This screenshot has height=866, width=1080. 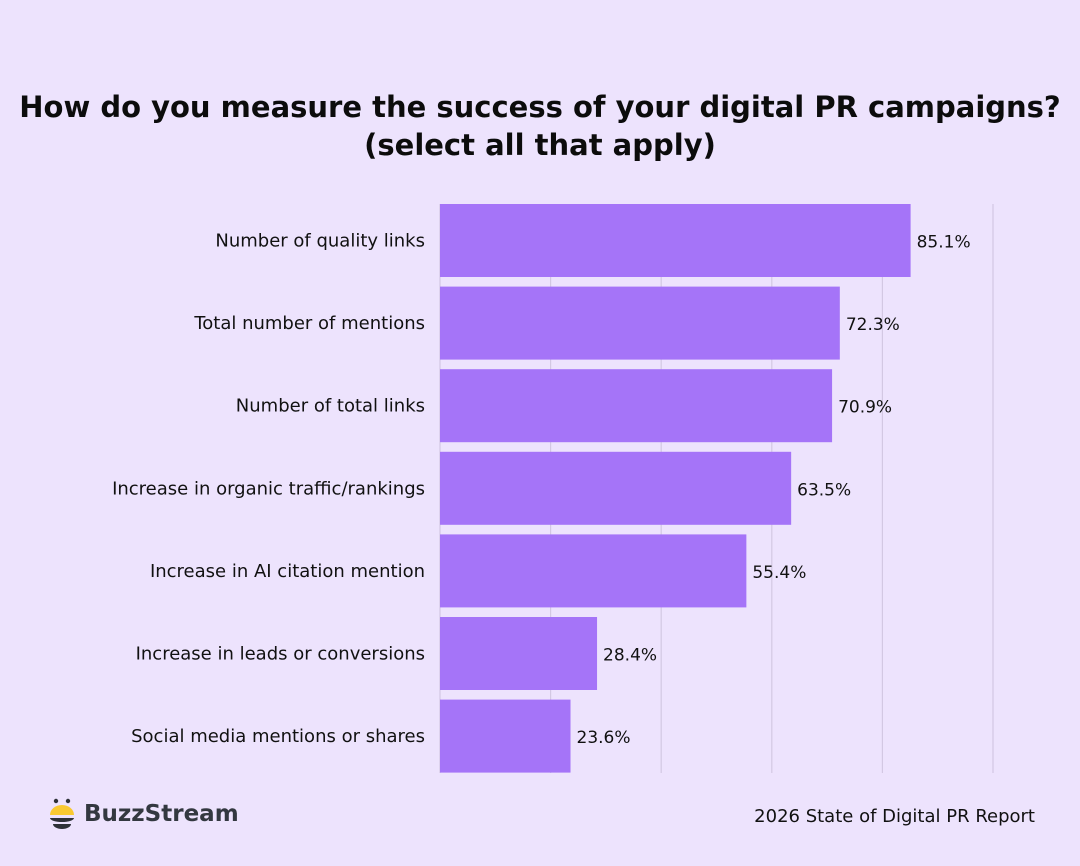 I want to click on category-label: Number of quality links, so click(x=320, y=241).